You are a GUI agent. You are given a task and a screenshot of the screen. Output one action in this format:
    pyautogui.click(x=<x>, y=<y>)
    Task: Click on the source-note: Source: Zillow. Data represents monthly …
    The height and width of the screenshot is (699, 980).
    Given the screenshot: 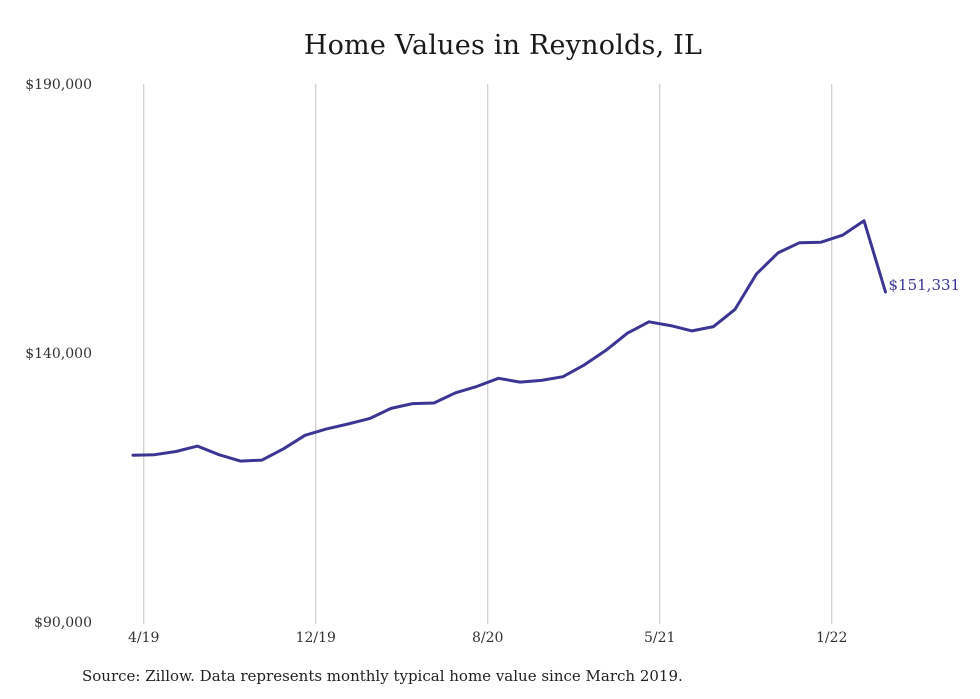 What is the action you would take?
    pyautogui.click(x=382, y=676)
    